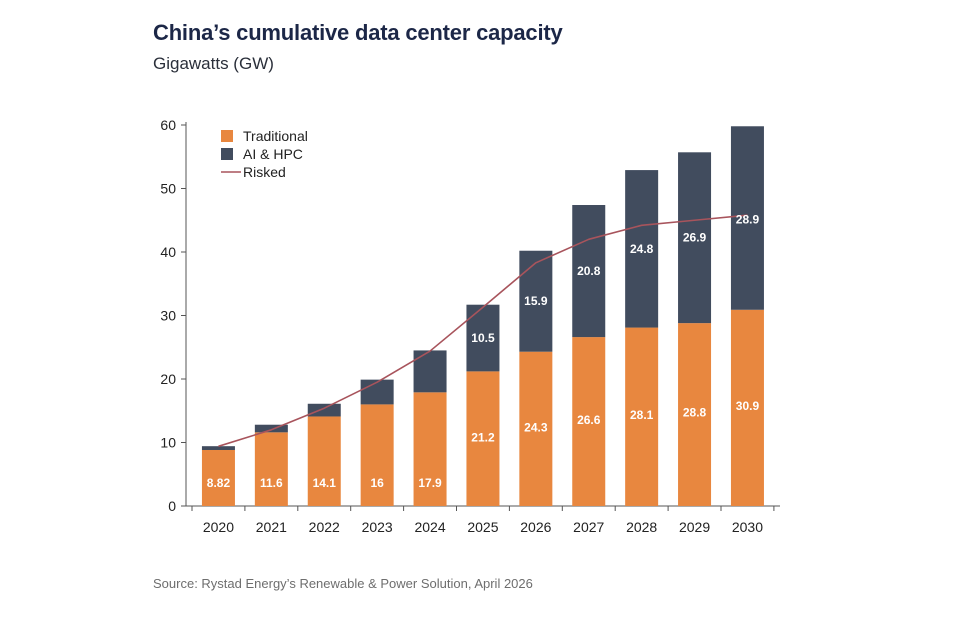 The width and height of the screenshot is (960, 623). I want to click on data-label-ai-hpc: 10.5, so click(483, 338).